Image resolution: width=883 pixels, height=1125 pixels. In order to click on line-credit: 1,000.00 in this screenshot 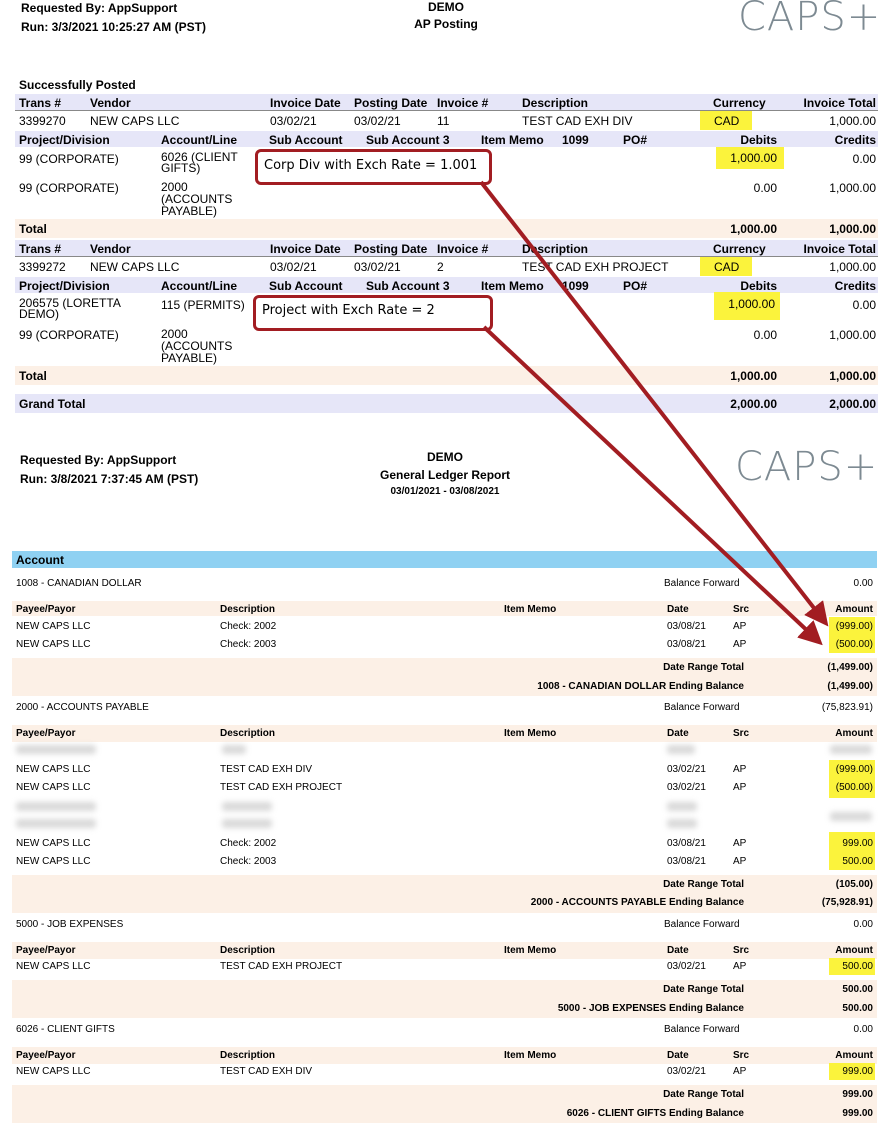, I will do `click(852, 335)`.